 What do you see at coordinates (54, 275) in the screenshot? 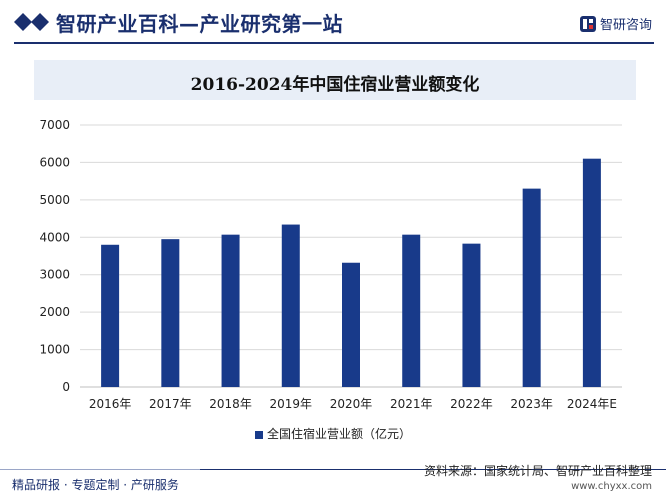
I see `y-tick-label: 3000` at bounding box center [54, 275].